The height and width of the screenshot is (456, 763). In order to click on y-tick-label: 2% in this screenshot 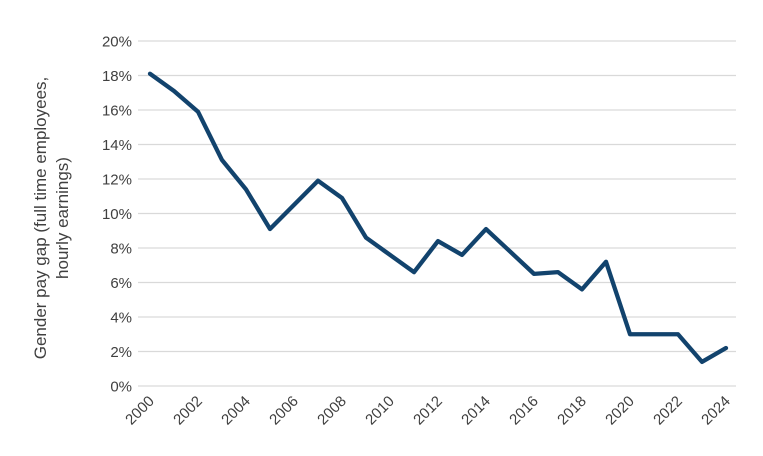, I will do `click(121, 352)`.